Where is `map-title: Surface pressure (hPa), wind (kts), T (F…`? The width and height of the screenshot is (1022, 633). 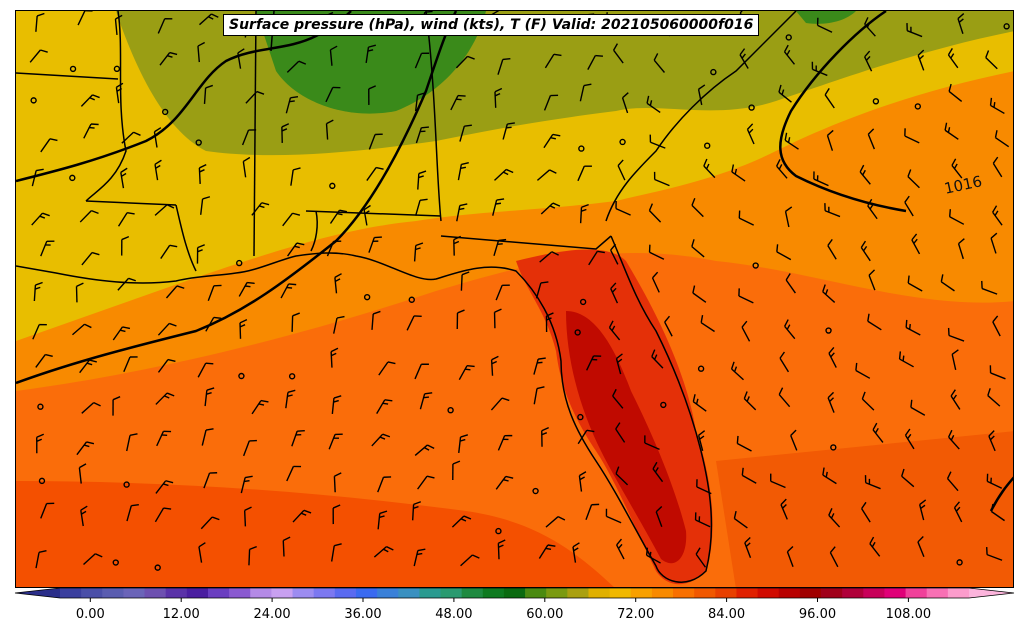
map-title: Surface pressure (hPa), wind (kts), T (F… is located at coordinates (491, 25).